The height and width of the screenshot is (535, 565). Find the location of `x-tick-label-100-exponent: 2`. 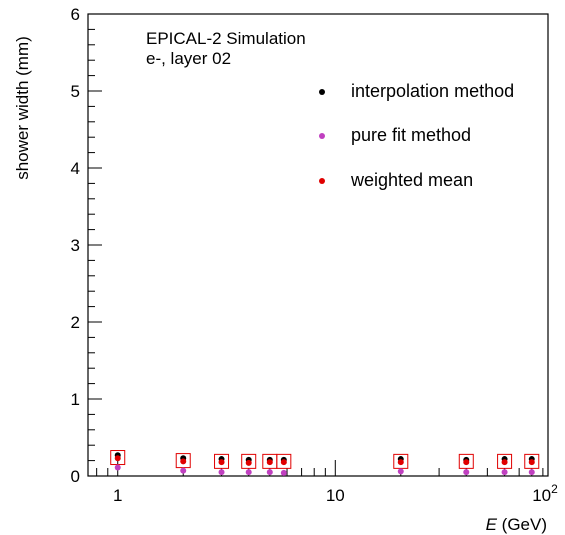

x-tick-label-100-exponent: 2 is located at coordinates (554, 489).